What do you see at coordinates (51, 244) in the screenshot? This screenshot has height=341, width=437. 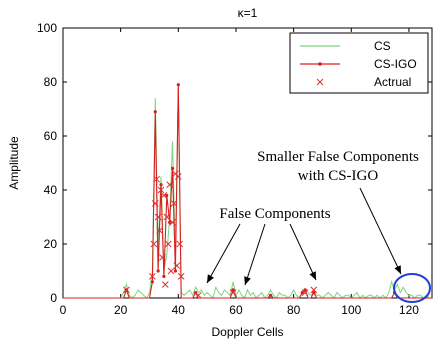 I see `y-tick-label: 20` at bounding box center [51, 244].